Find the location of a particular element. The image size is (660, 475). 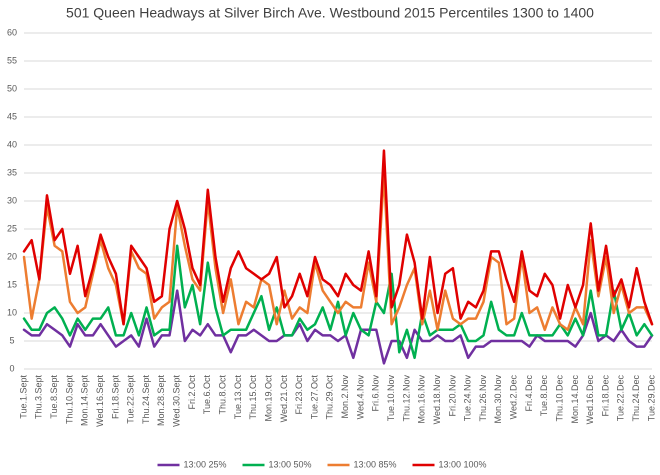

y-tick-label: 5 is located at coordinates (11, 340).